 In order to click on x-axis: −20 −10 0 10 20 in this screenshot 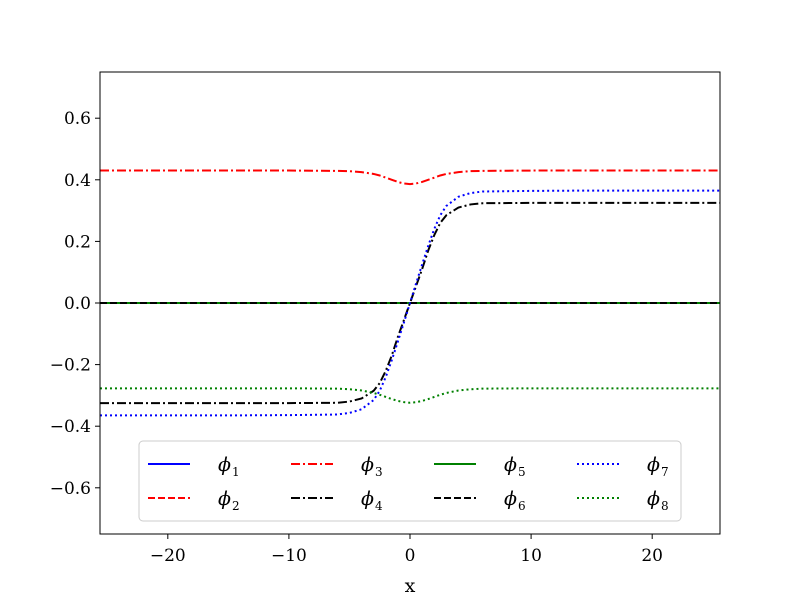, I will do `click(406, 550)`.